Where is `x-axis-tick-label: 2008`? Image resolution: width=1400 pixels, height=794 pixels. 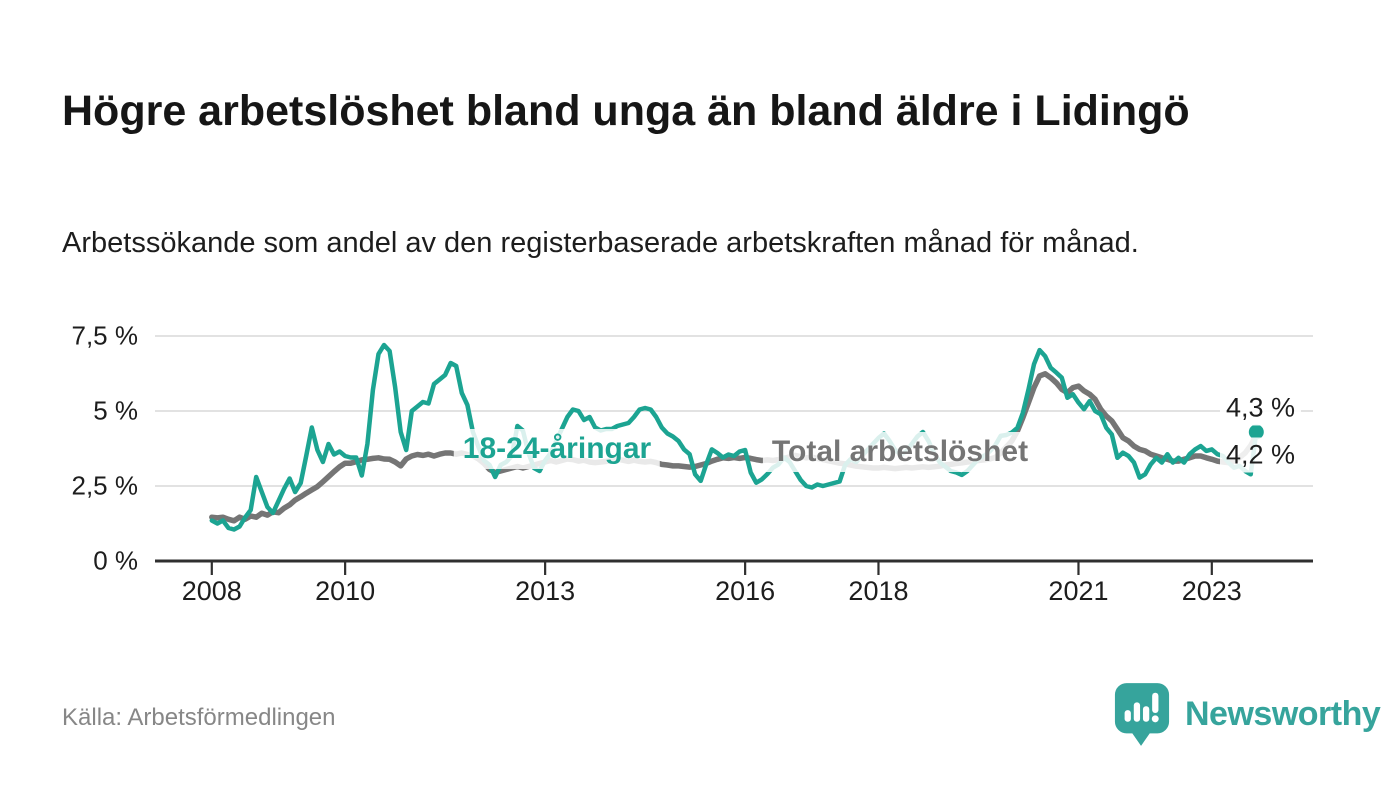 x-axis-tick-label: 2008 is located at coordinates (211, 591).